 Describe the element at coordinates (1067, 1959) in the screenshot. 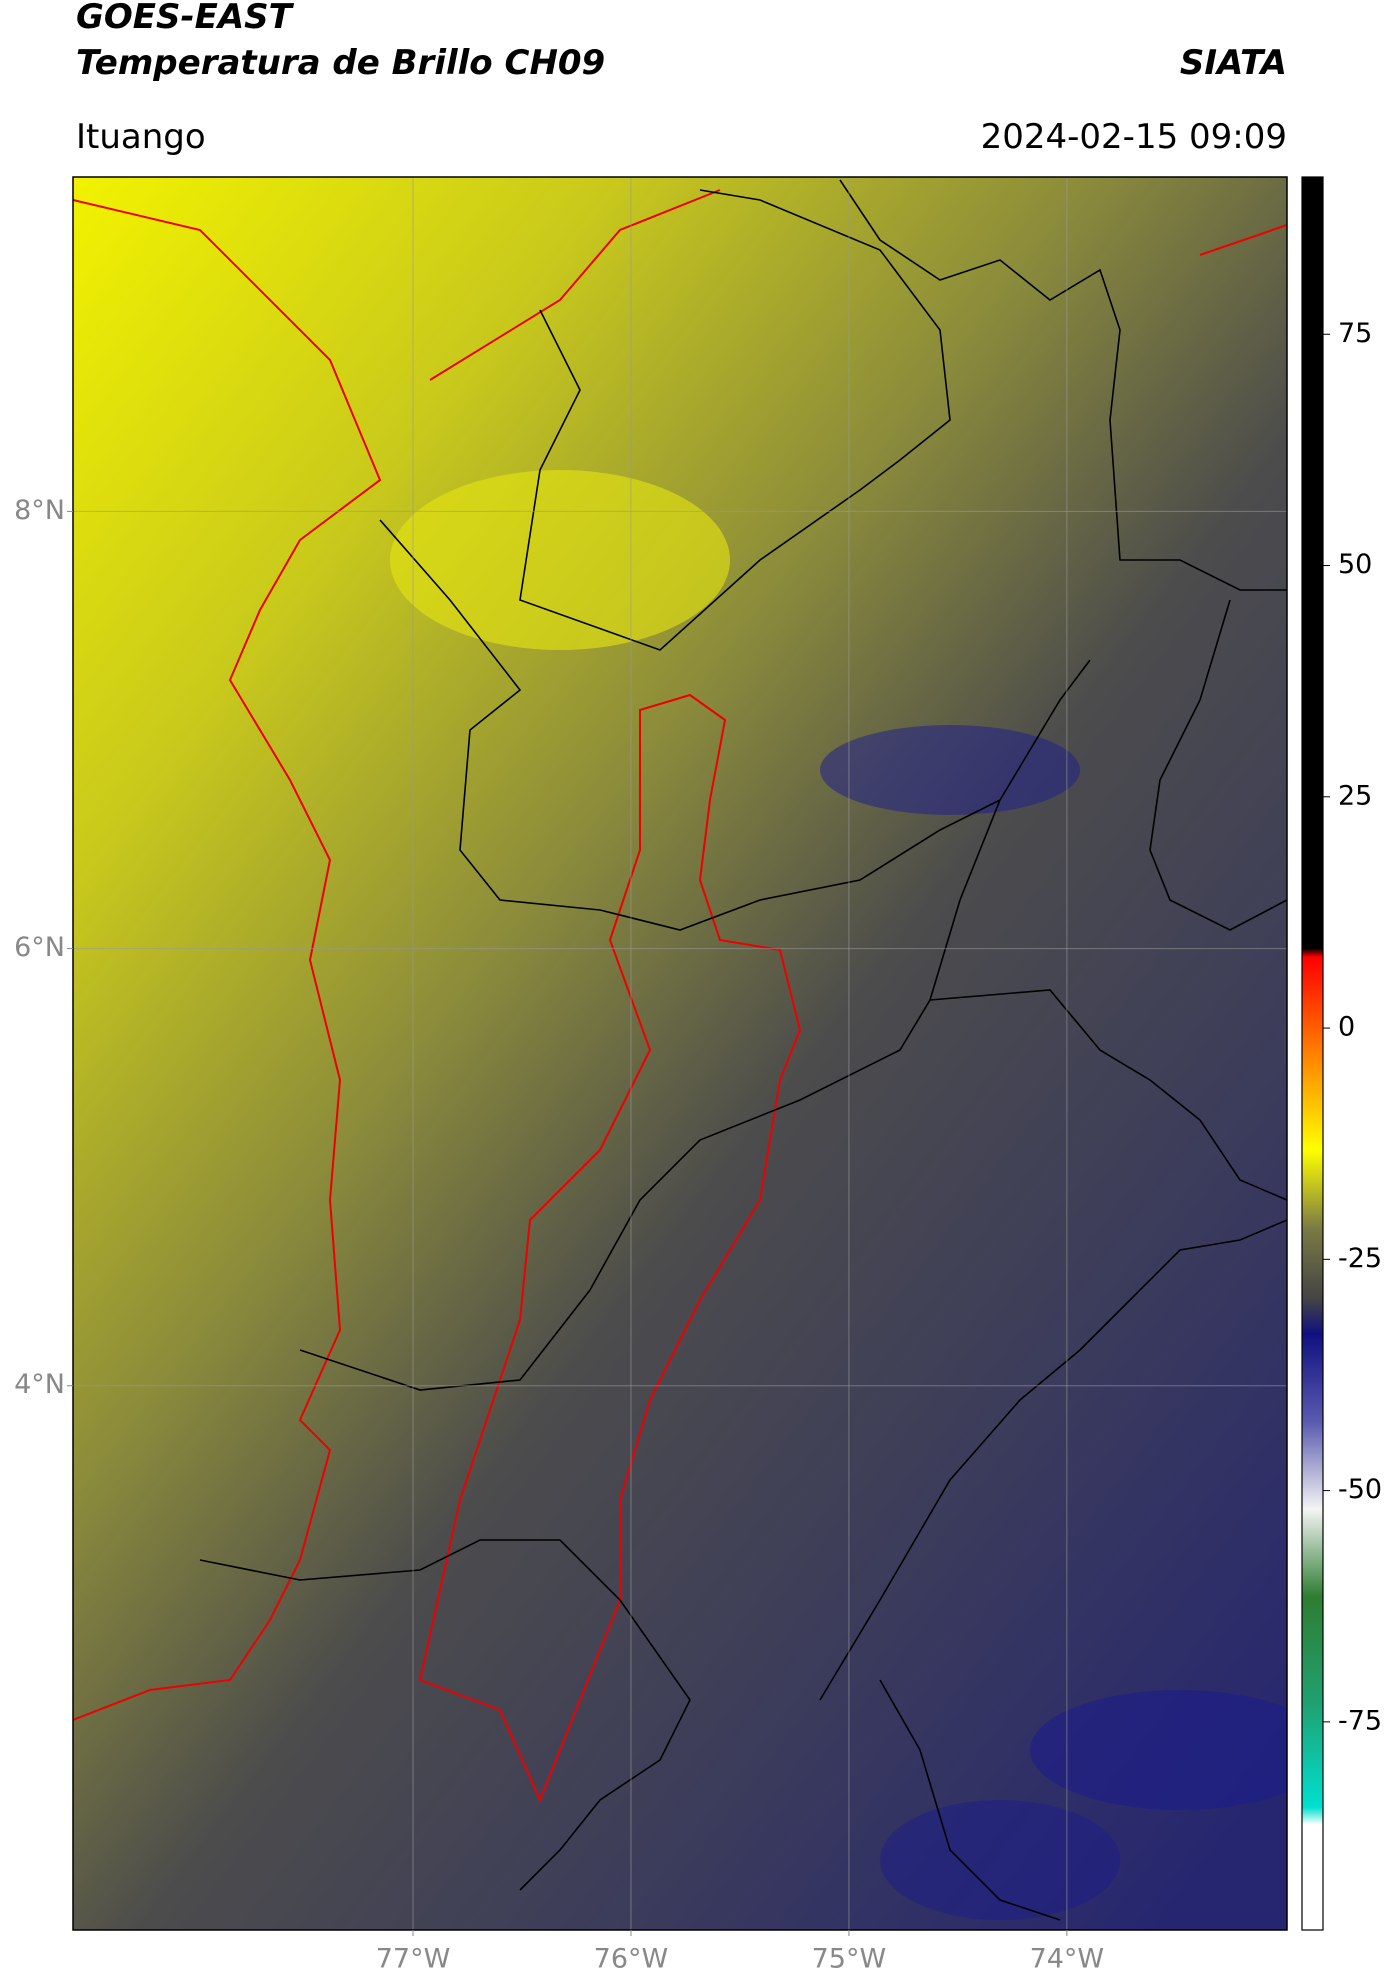

I see `lon-label: 74°W` at that location.